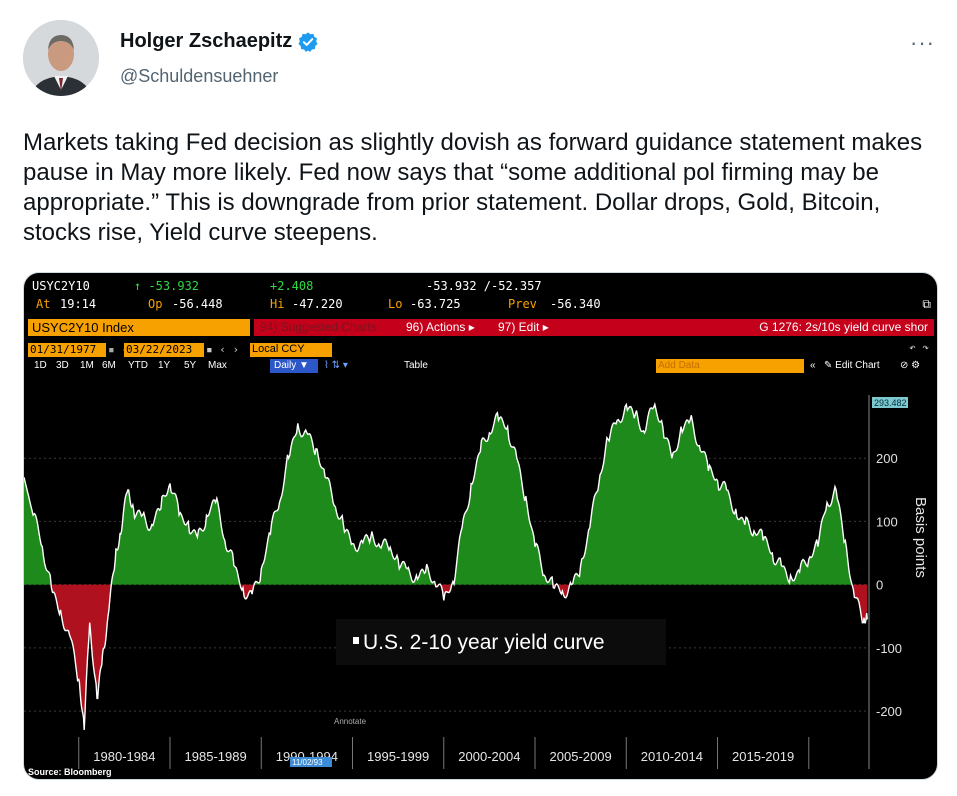 The width and height of the screenshot is (957, 796). I want to click on source-label: Source: Bloomberg, so click(70, 772).